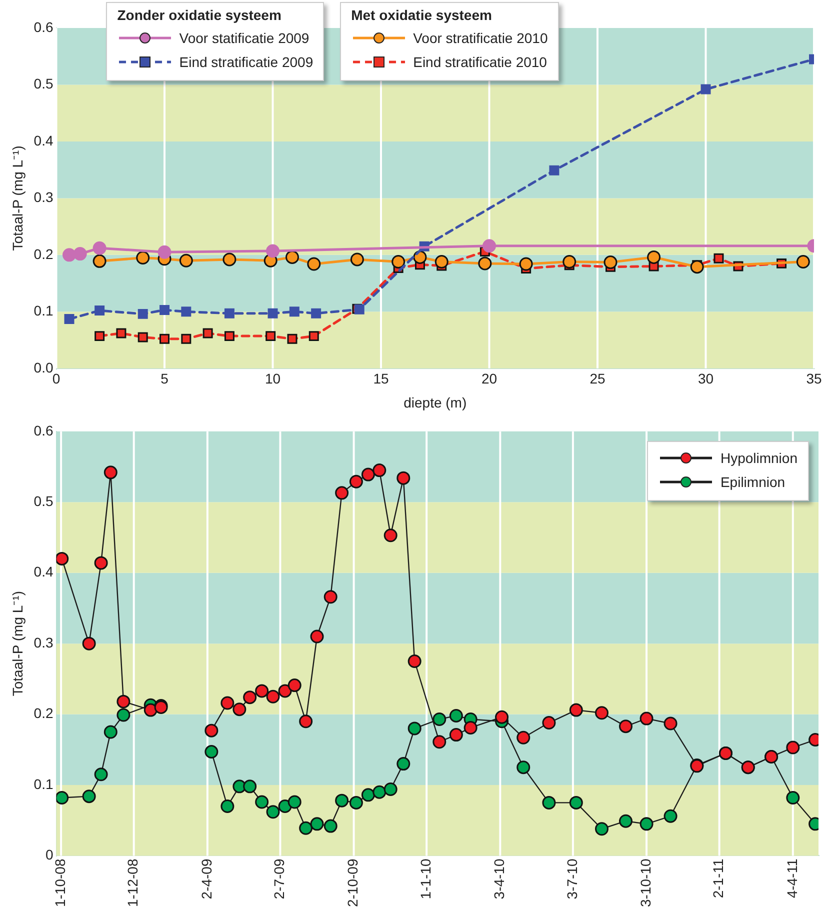  Describe the element at coordinates (381, 378) in the screenshot. I see `x-tick-label: 15` at that location.